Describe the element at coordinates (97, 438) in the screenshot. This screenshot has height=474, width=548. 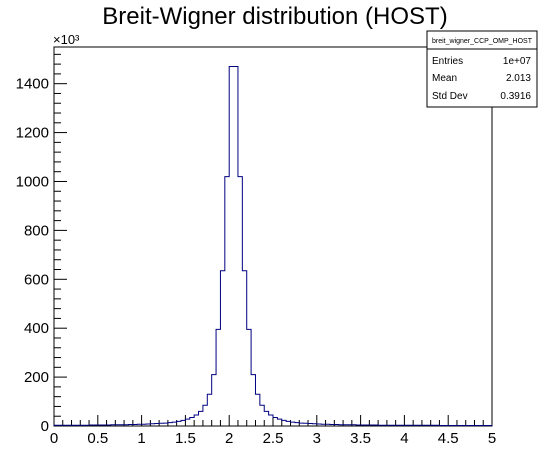
I see `x-tick-label: 0.5` at that location.